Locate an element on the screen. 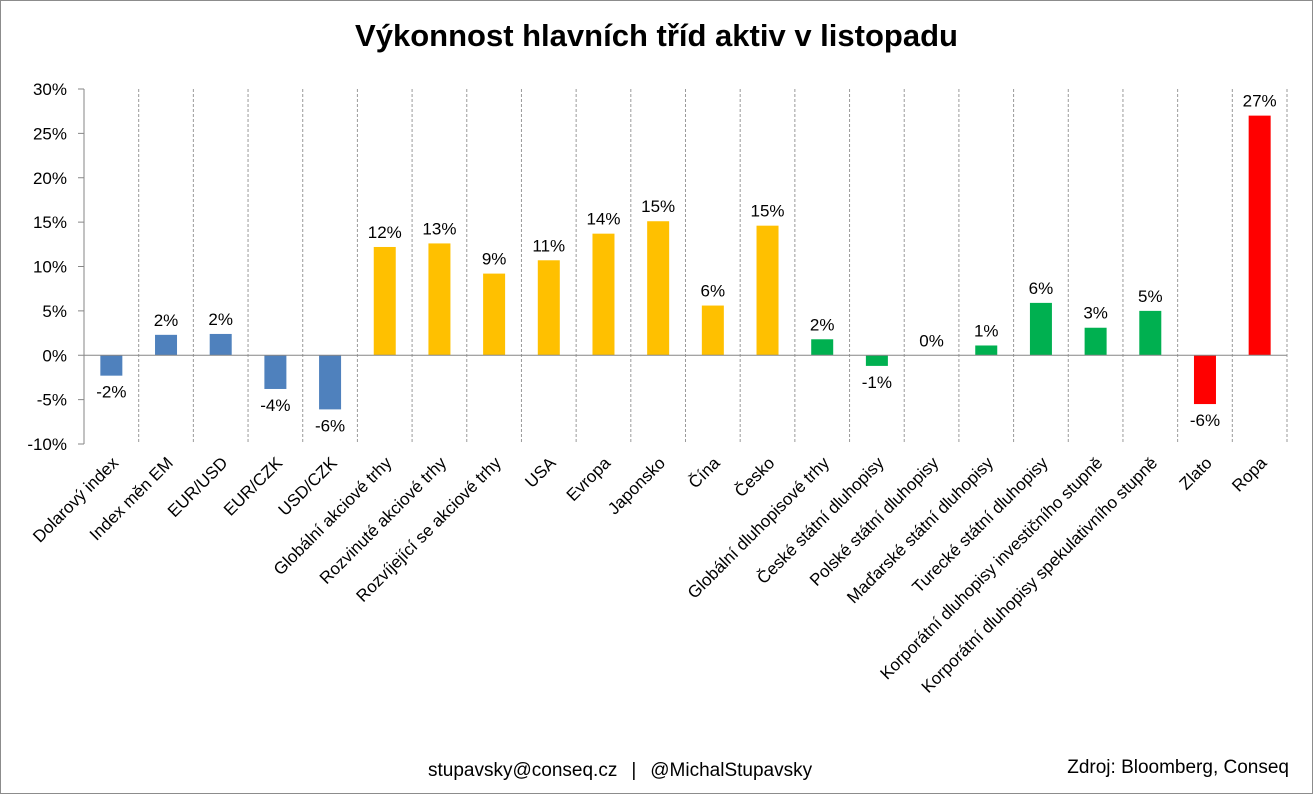  footer-twitter: @MichalStupavsky is located at coordinates (731, 770).